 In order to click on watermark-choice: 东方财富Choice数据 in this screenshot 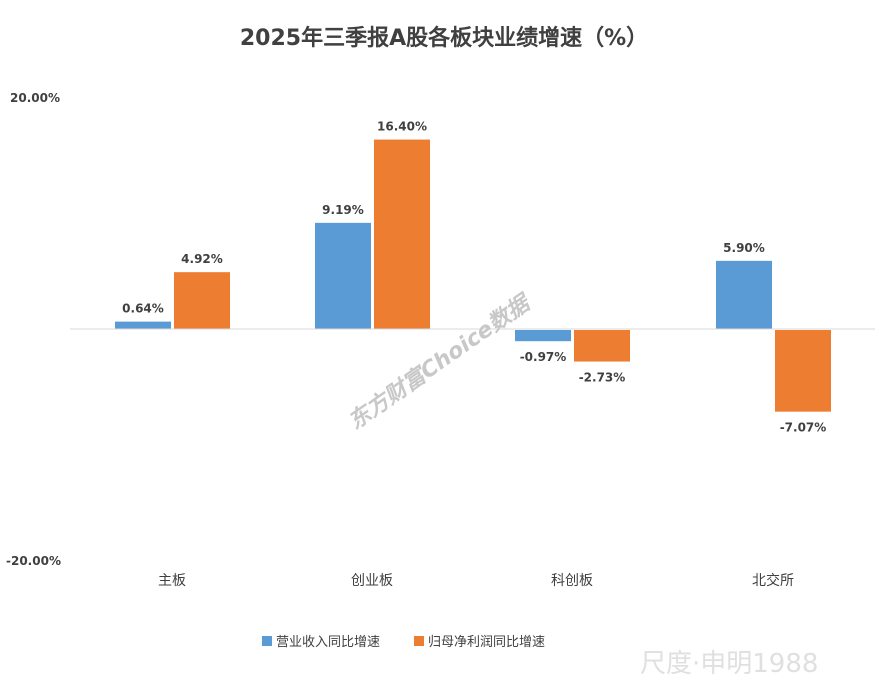, I will do `click(441, 361)`.